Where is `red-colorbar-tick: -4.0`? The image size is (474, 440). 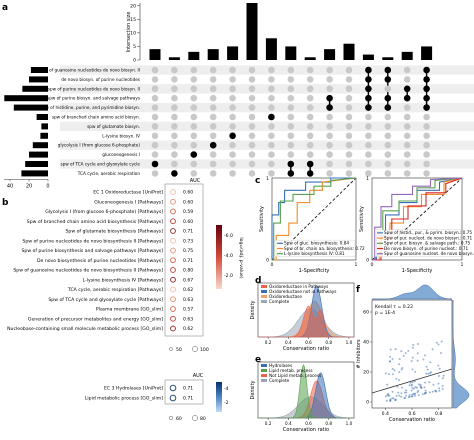
red-colorbar-tick: -4.0 is located at coordinates (228, 256).